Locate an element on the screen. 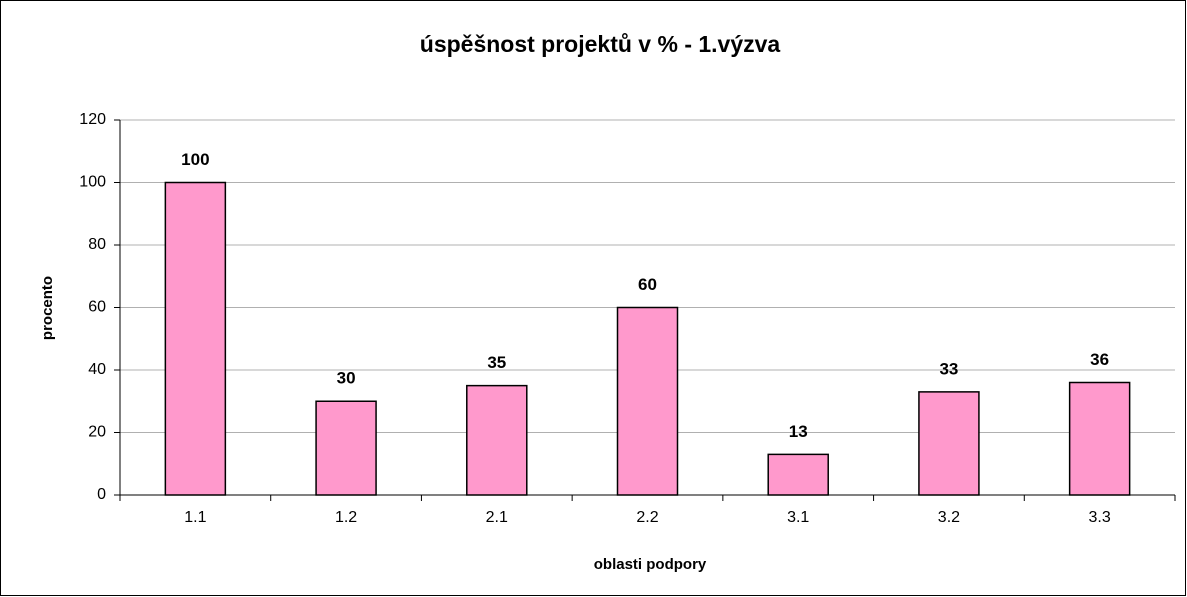  y-tick-label: 0 is located at coordinates (101, 494).